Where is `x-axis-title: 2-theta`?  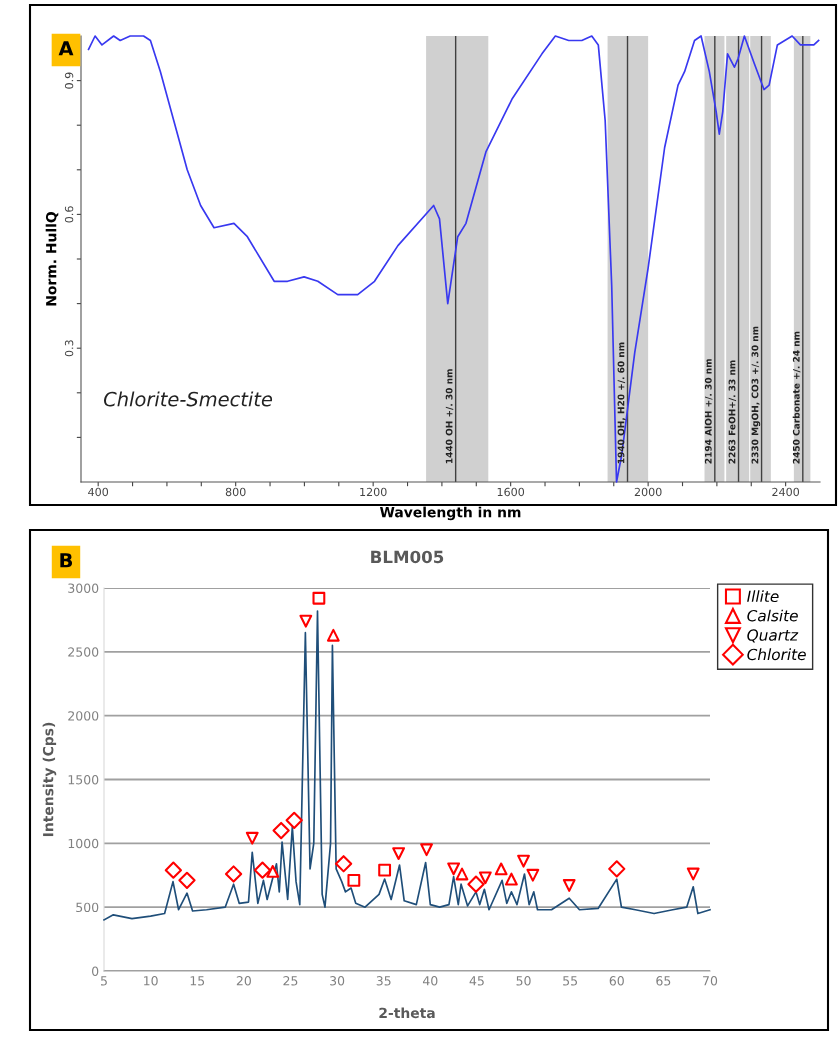
x-axis-title: 2-theta is located at coordinates (407, 1013).